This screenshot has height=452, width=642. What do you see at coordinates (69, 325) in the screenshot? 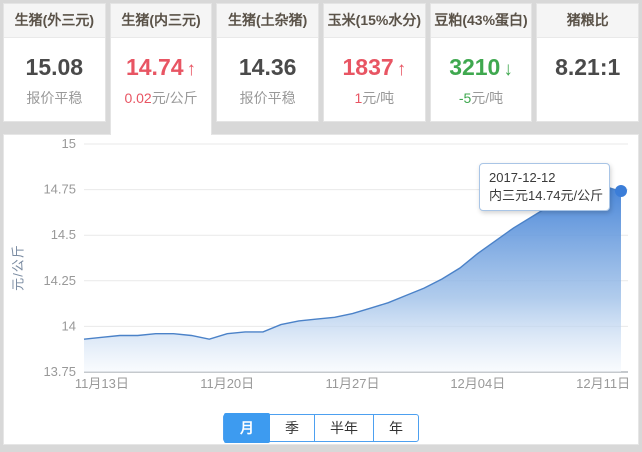
I see `svg-text: 14` at bounding box center [69, 325].